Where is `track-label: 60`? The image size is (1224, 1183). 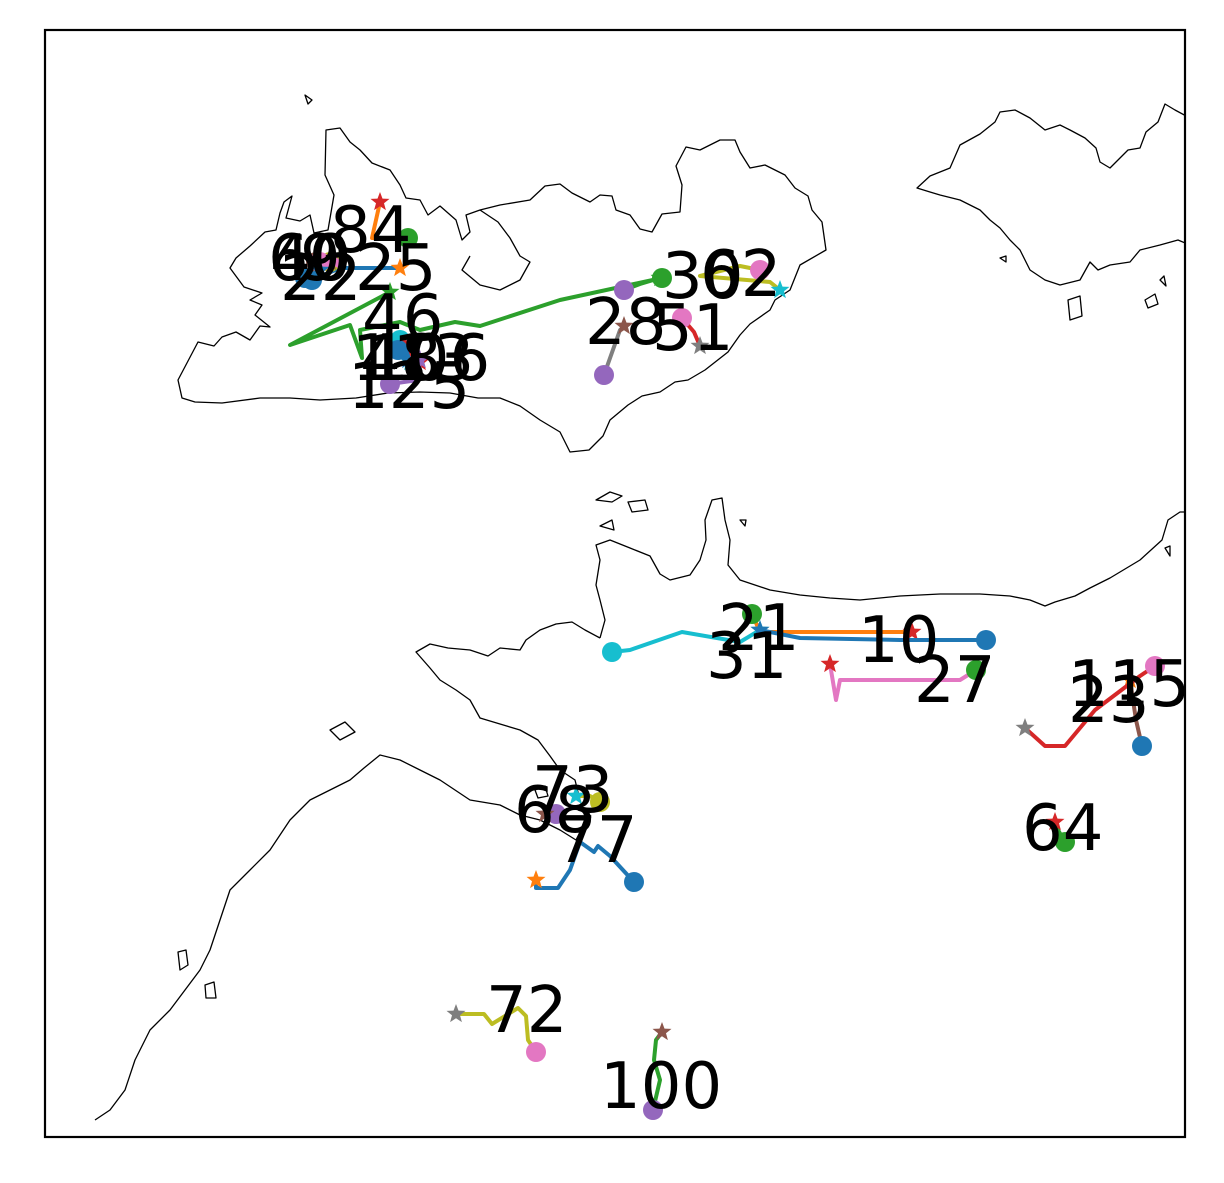 track-label: 60 is located at coordinates (308, 259).